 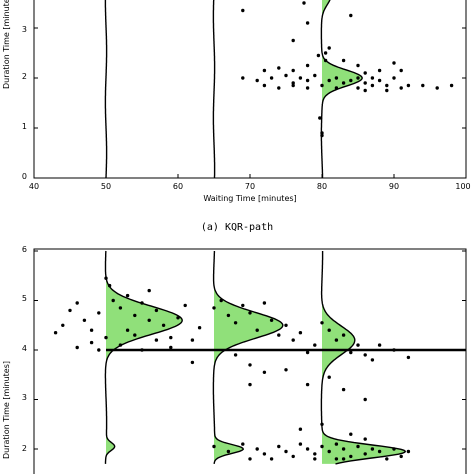 I want to click on x-tick-label-70: 70, so click(x=250, y=186).